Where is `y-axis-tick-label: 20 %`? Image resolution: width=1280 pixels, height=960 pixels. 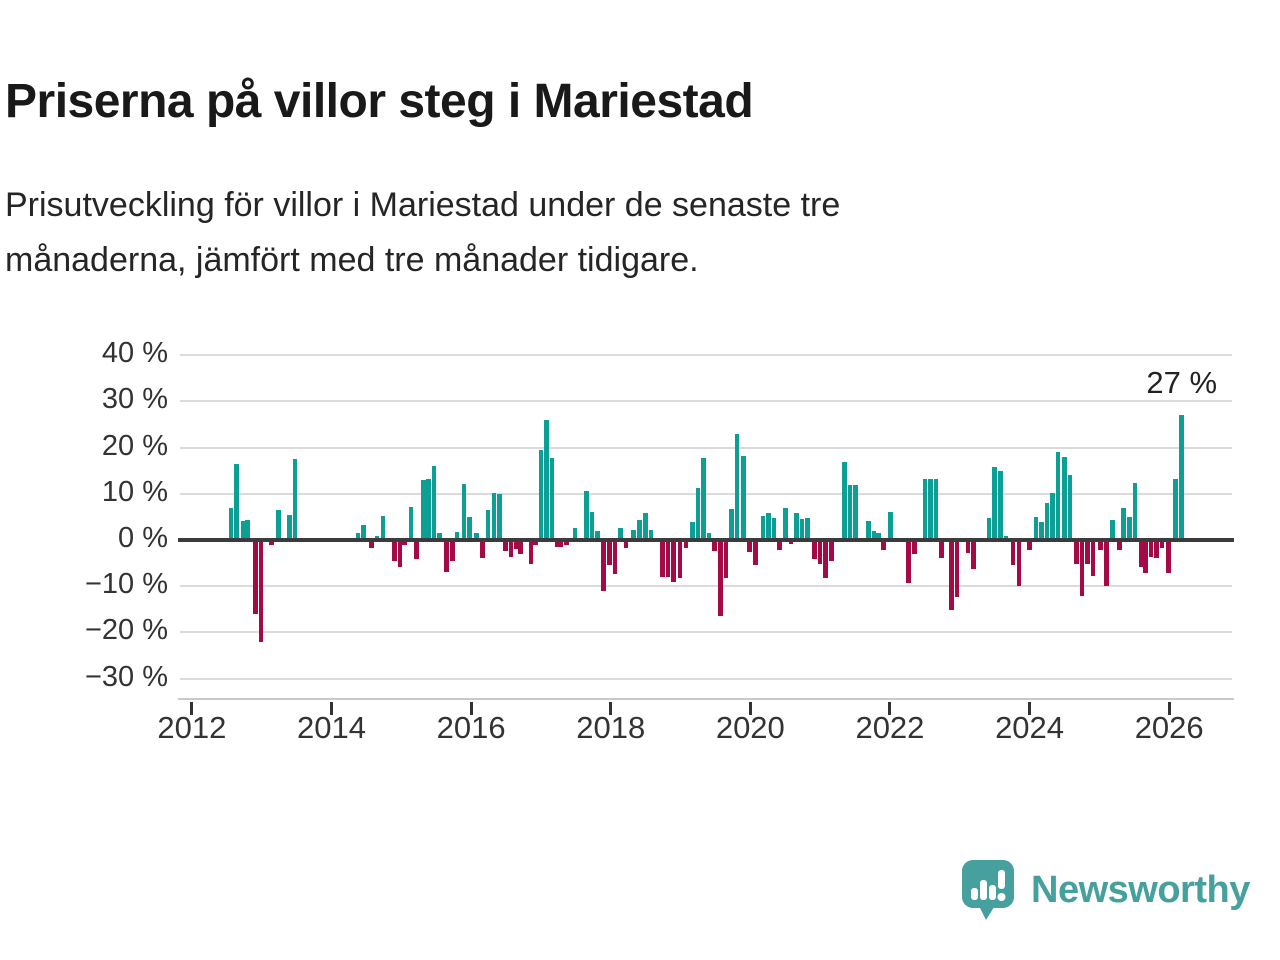 y-axis-tick-label: 20 % is located at coordinates (134, 445).